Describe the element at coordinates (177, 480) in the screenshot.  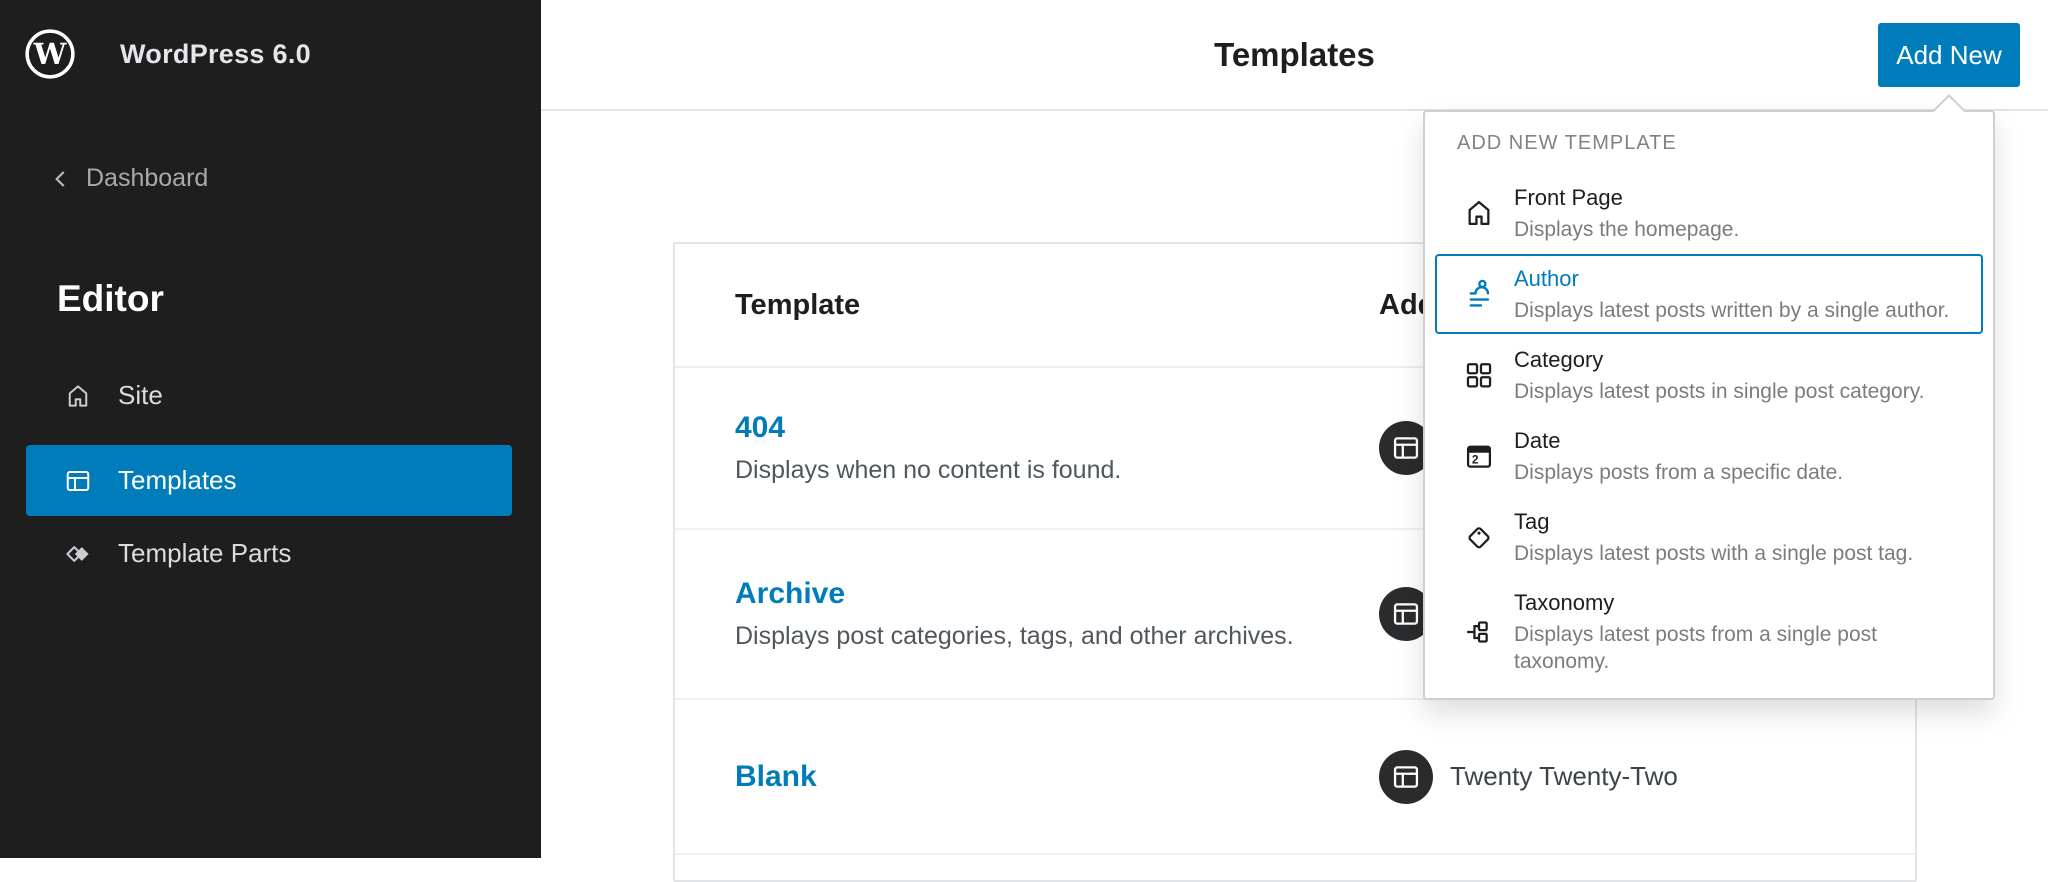
I see `sidebar-item-label: Templates` at that location.